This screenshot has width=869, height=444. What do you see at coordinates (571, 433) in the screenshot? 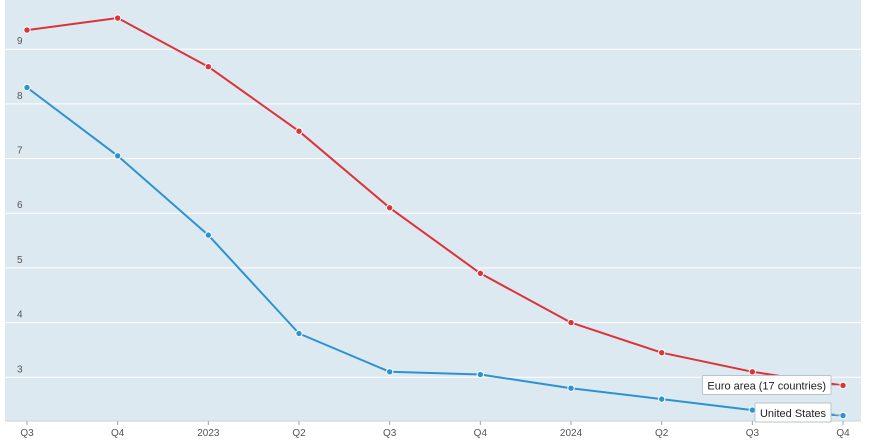
I see `x-tick-label: 2024` at bounding box center [571, 433].